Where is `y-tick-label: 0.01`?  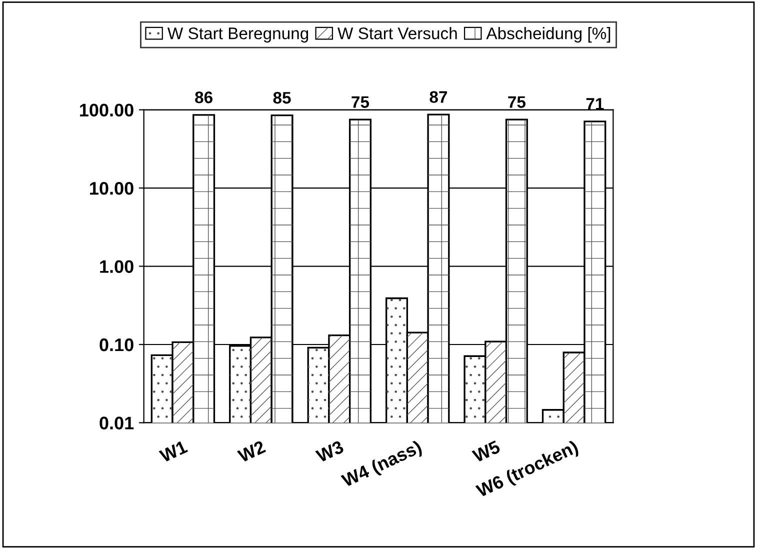
y-tick-label: 0.01 is located at coordinates (117, 423).